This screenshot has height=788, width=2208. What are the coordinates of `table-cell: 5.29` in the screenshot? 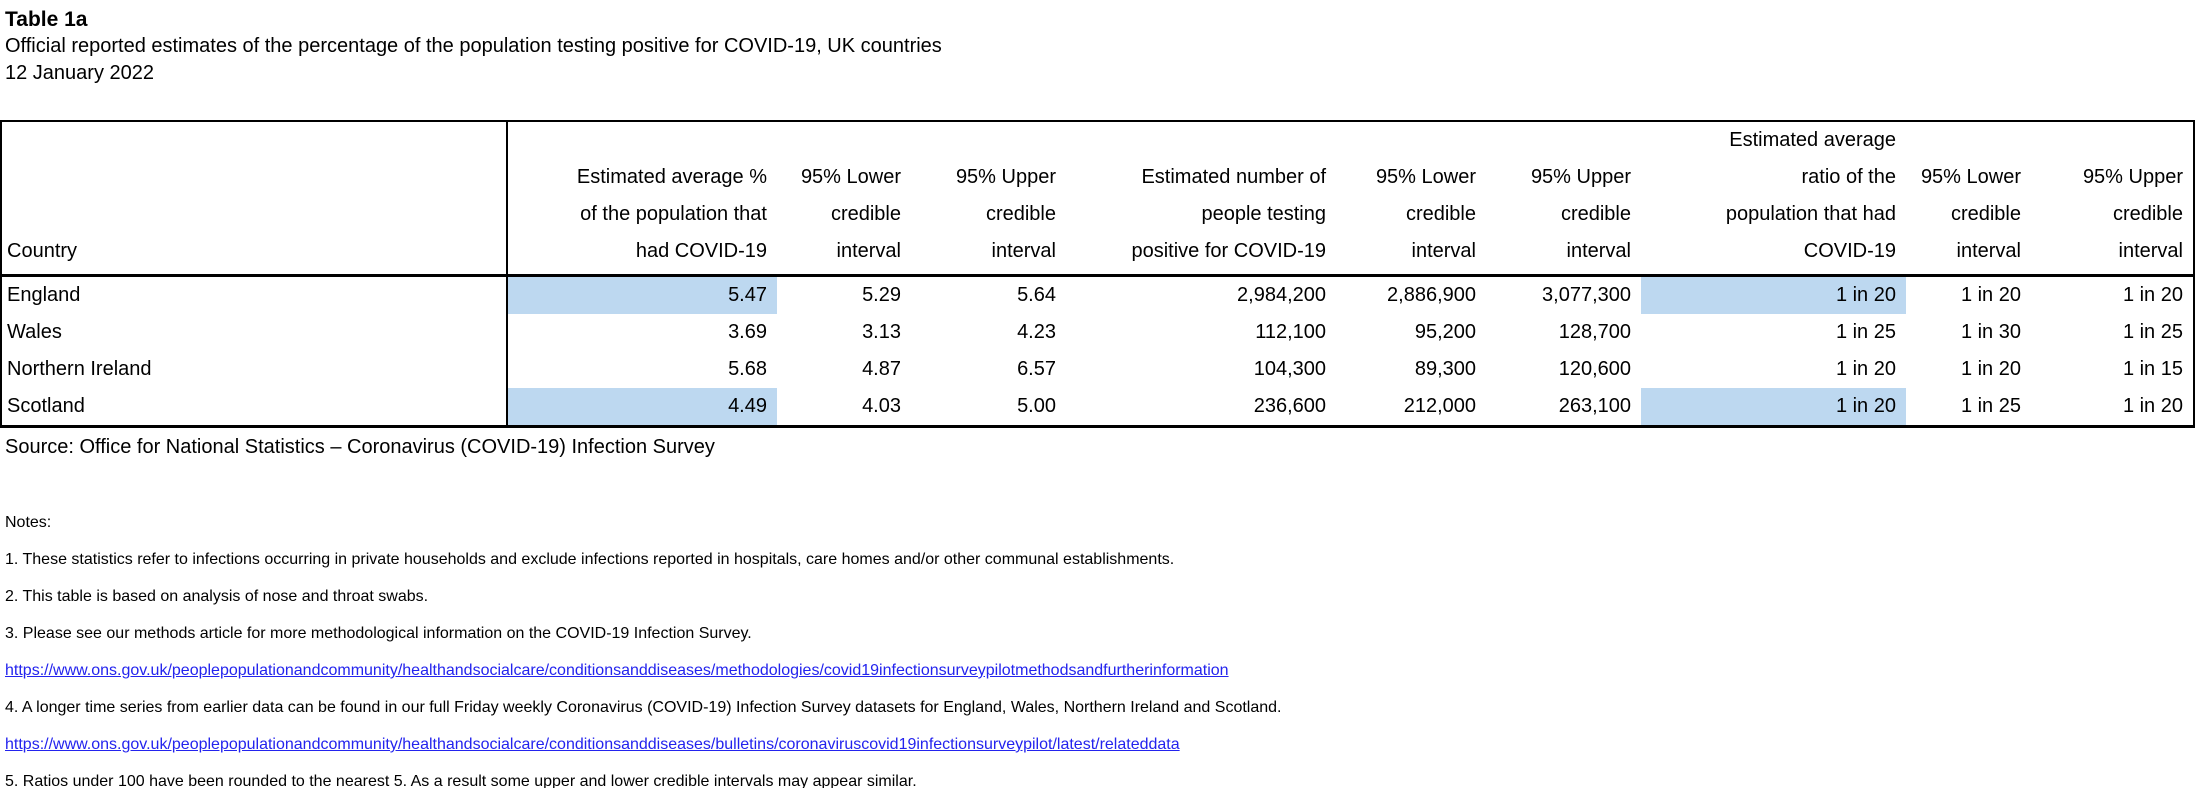 It's located at (881, 295).